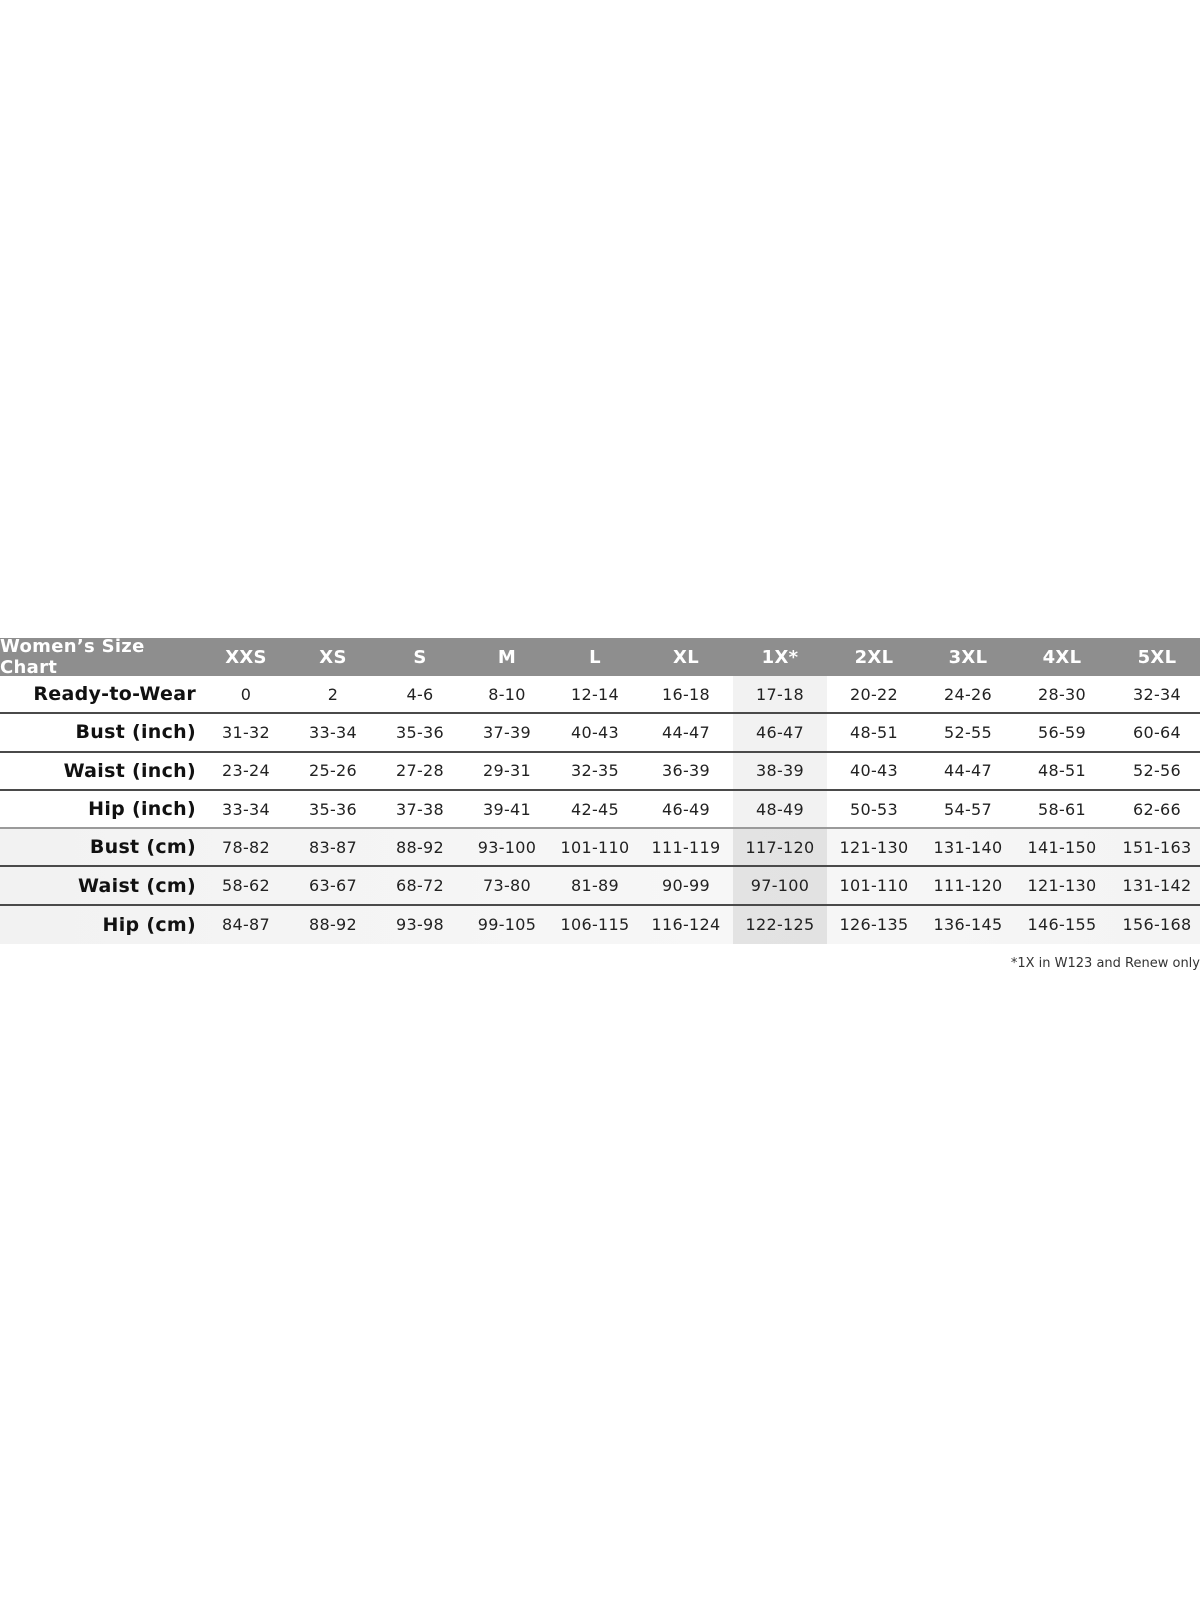  Describe the element at coordinates (246, 694) in the screenshot. I see `table-cell: 0` at that location.